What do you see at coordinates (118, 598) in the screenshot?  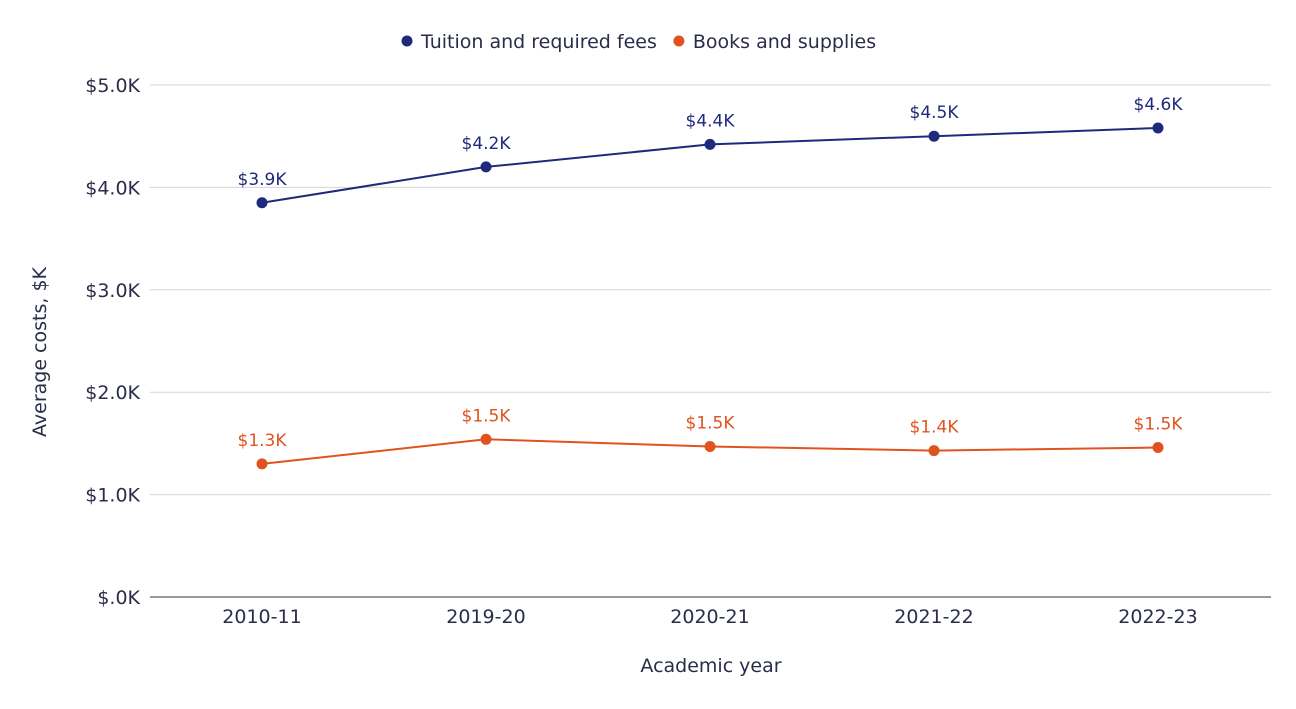 I see `y-tick-label: $.0K` at bounding box center [118, 598].